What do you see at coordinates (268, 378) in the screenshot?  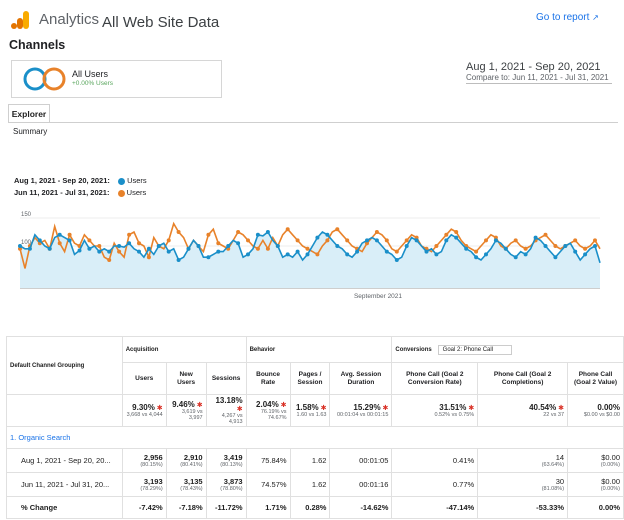 I see `column-header: Bounce Rate` at bounding box center [268, 378].